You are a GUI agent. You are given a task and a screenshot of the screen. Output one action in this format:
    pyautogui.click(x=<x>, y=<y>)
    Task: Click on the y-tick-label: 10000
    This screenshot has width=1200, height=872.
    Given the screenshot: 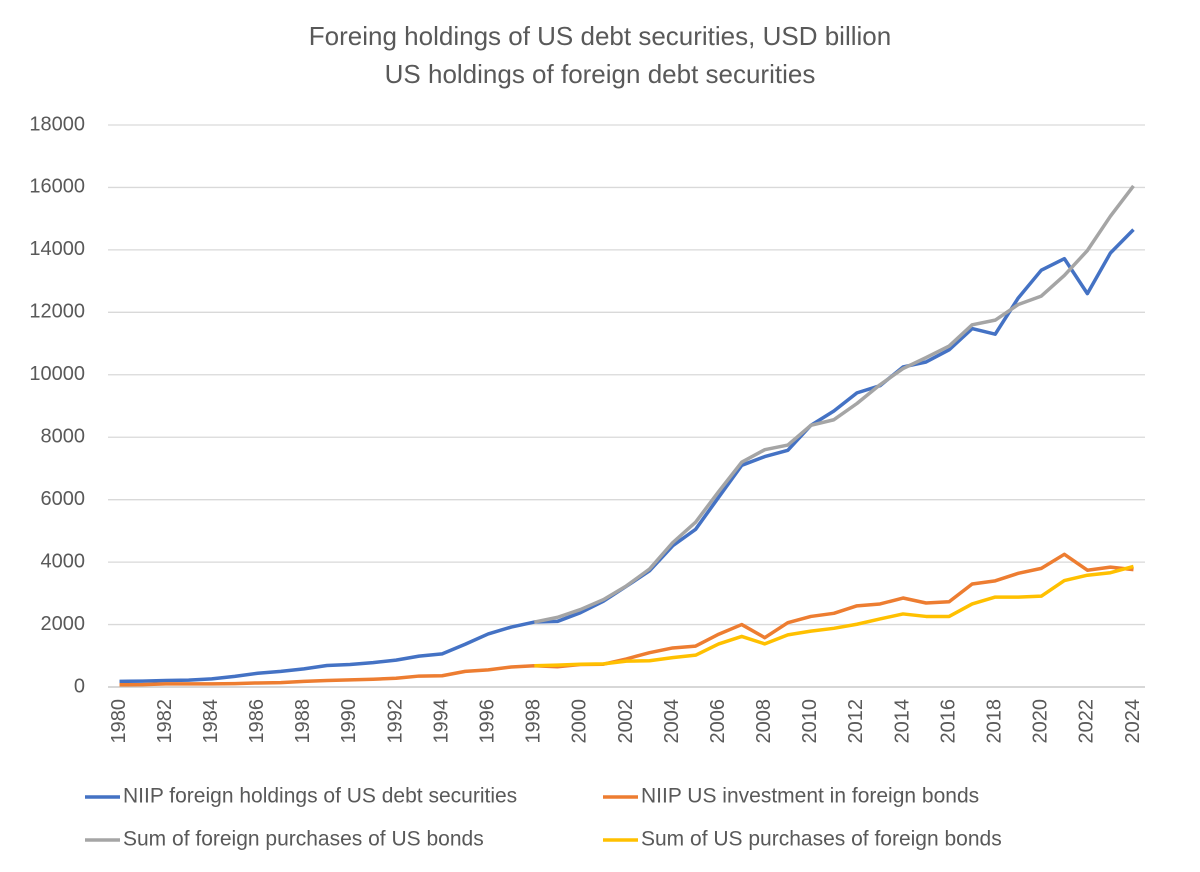 What is the action you would take?
    pyautogui.click(x=57, y=374)
    